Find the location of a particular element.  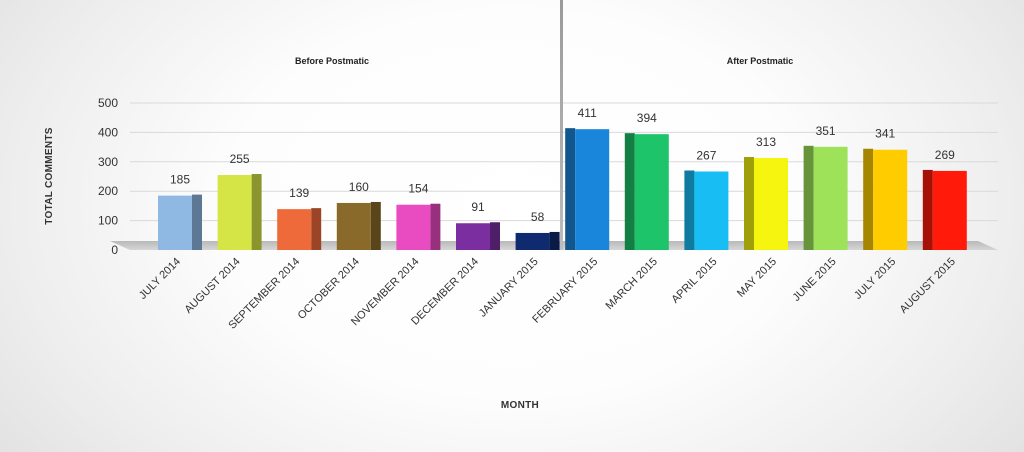

y-tick-label: 300 is located at coordinates (108, 162).